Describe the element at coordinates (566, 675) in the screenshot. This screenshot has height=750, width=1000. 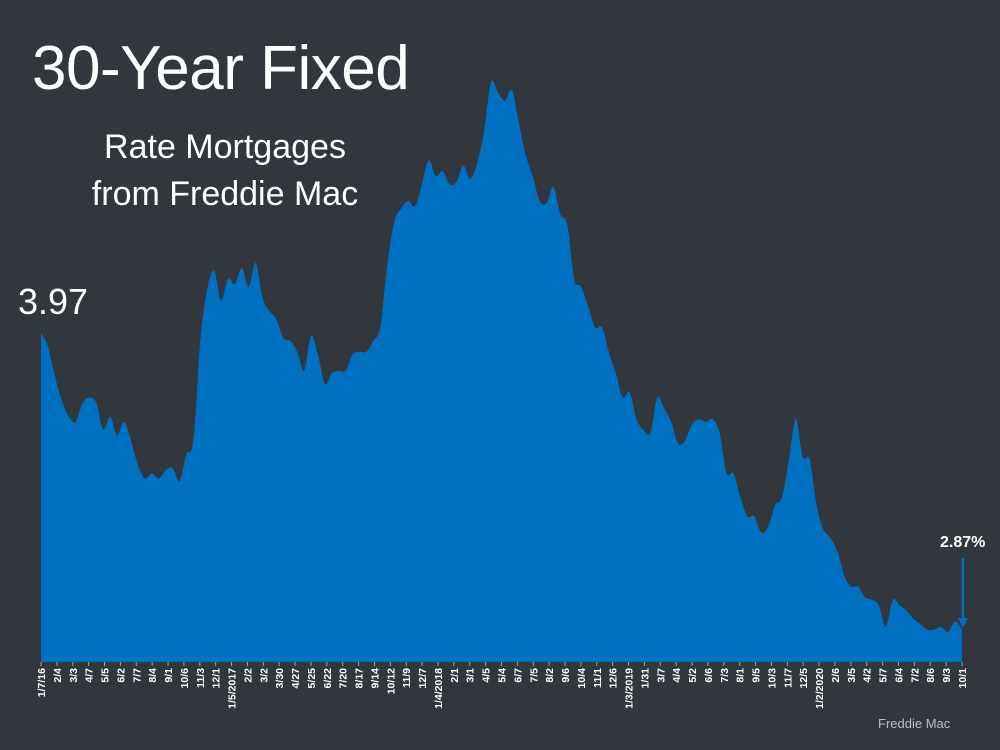
I see `x-tick-label: 9/6` at that location.